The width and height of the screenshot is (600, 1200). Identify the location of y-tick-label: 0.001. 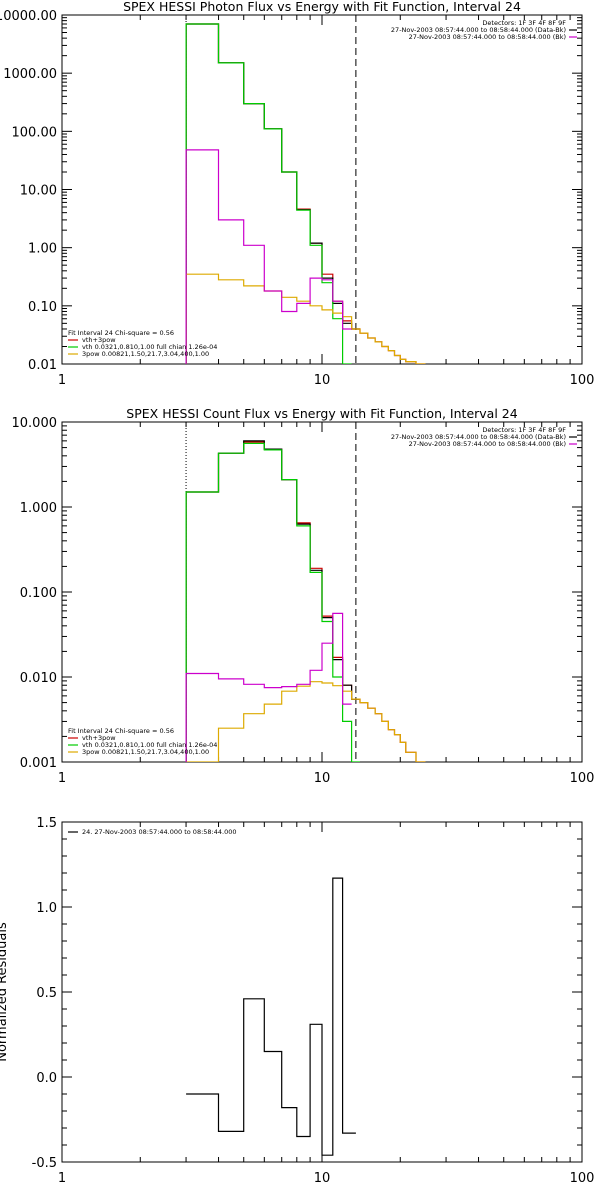
(38, 763).